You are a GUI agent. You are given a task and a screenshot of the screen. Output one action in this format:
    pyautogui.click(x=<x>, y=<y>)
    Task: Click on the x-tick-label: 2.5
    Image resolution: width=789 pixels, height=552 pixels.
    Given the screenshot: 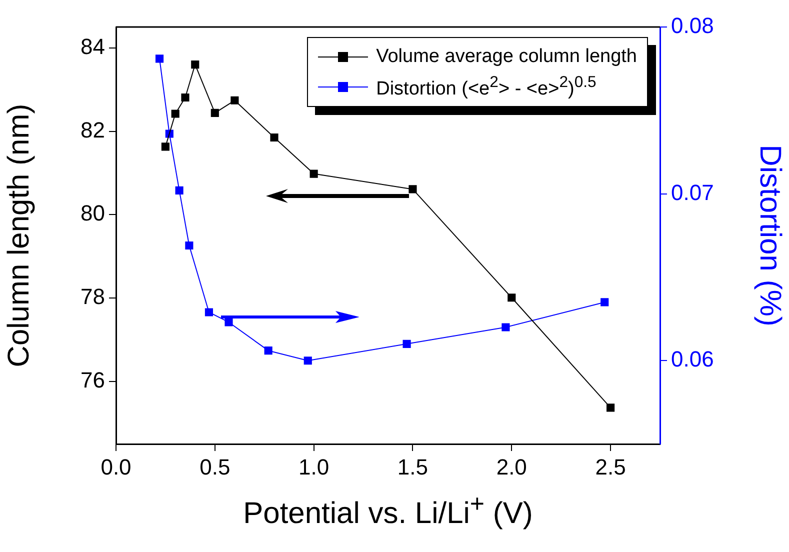 What is the action you would take?
    pyautogui.click(x=610, y=467)
    